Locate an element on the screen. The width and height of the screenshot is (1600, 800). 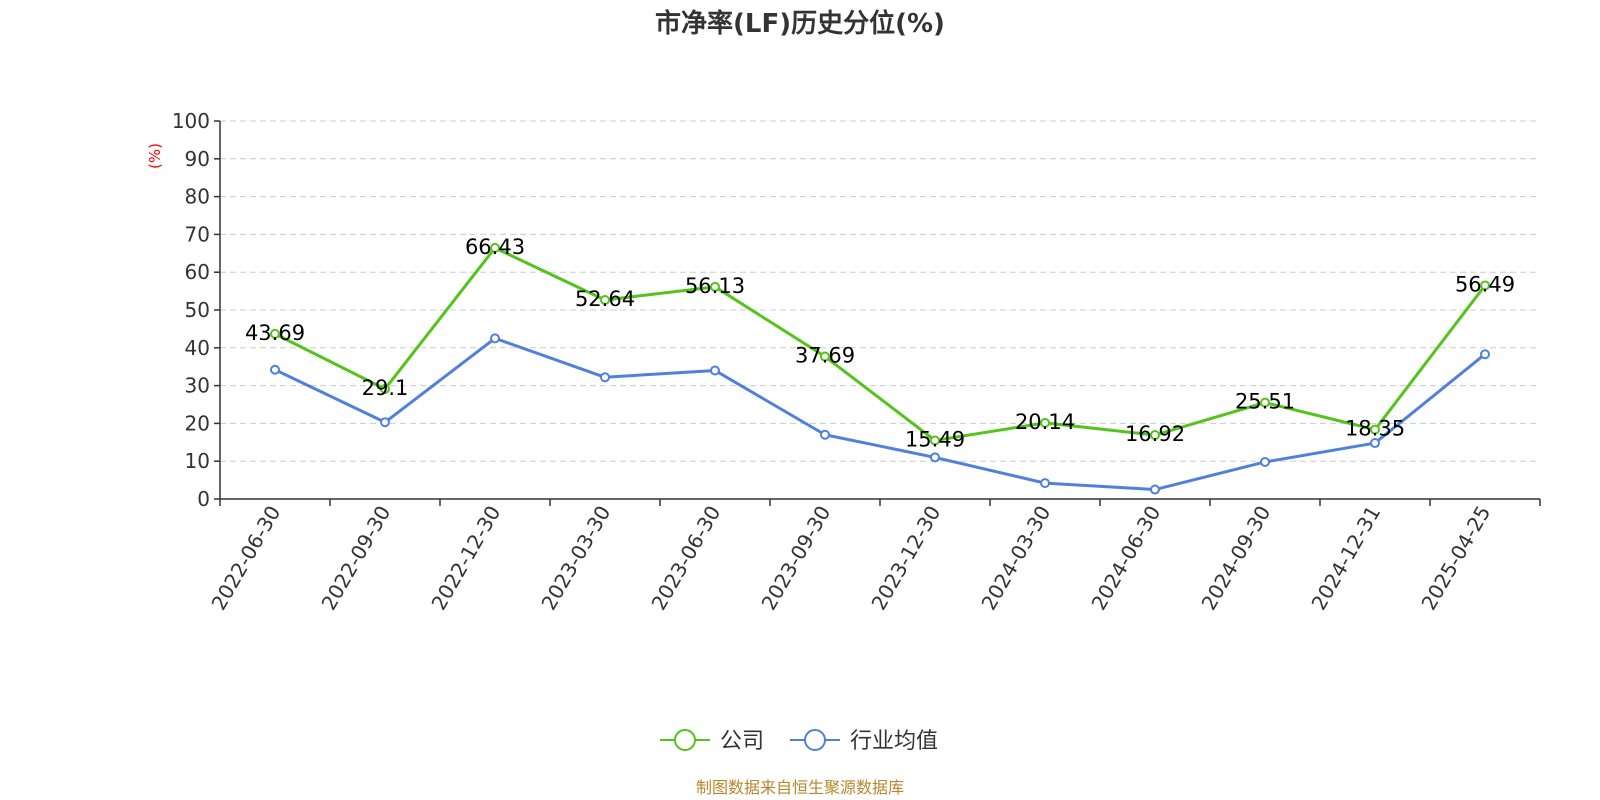
data-label: 43.69 is located at coordinates (275, 333).